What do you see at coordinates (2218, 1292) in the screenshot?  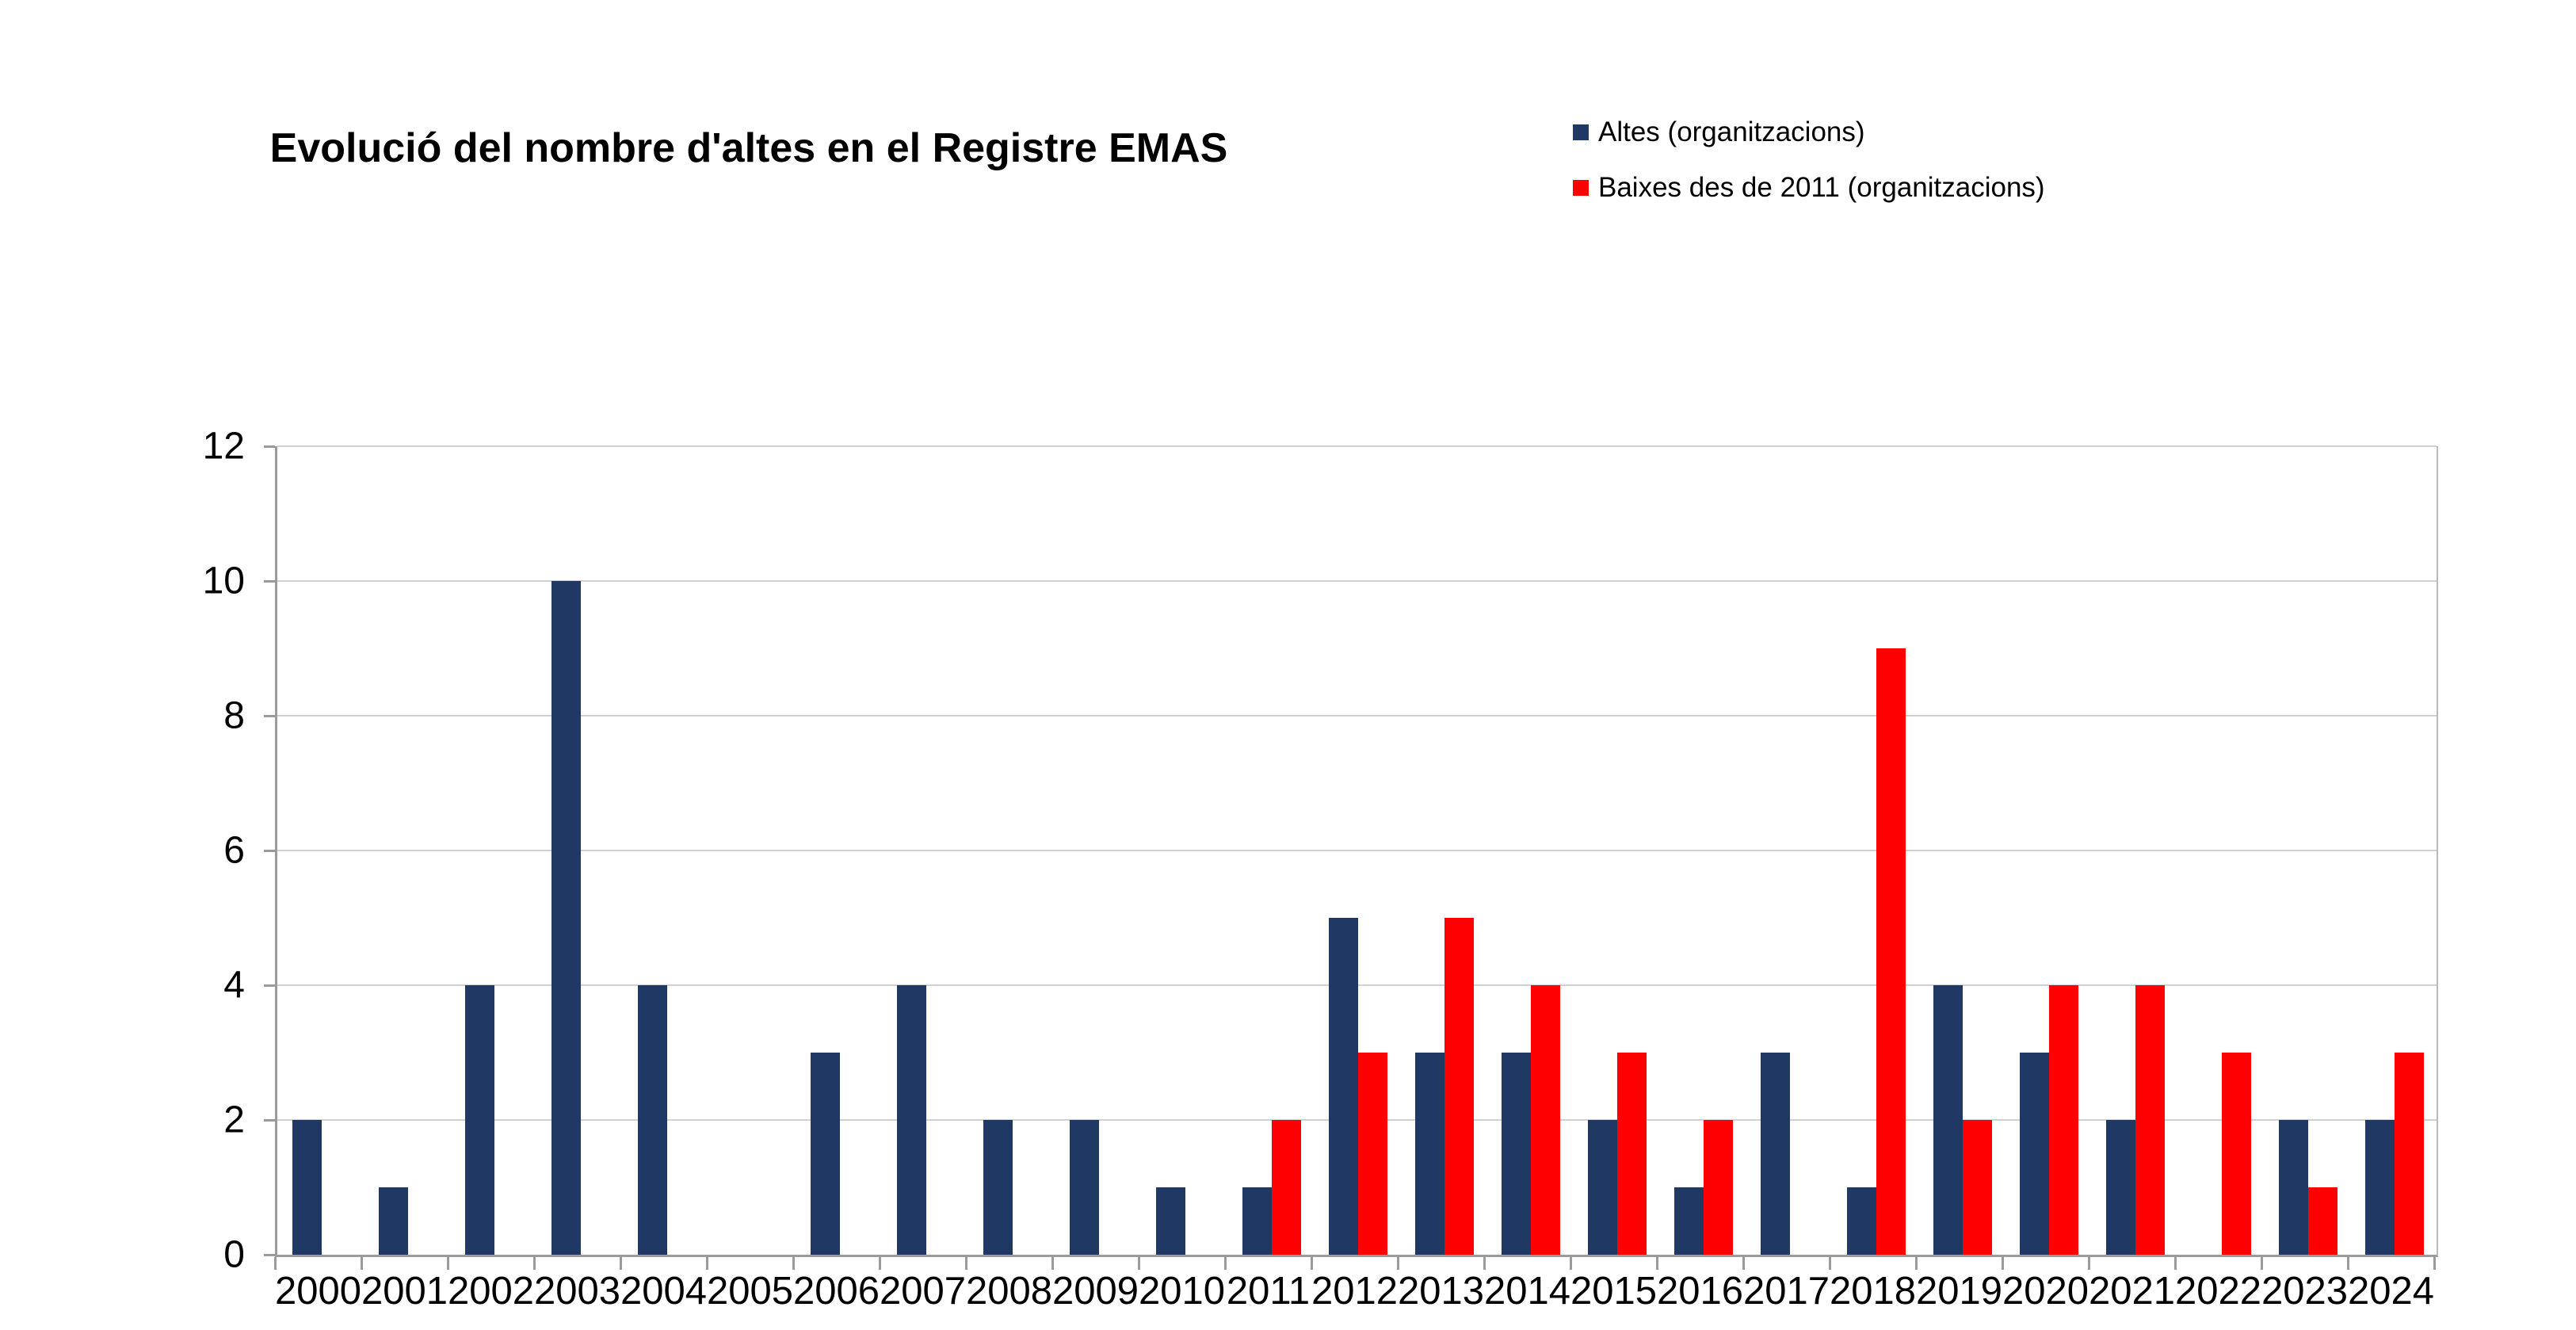 I see `x-axis-tick-label: 2022` at bounding box center [2218, 1292].